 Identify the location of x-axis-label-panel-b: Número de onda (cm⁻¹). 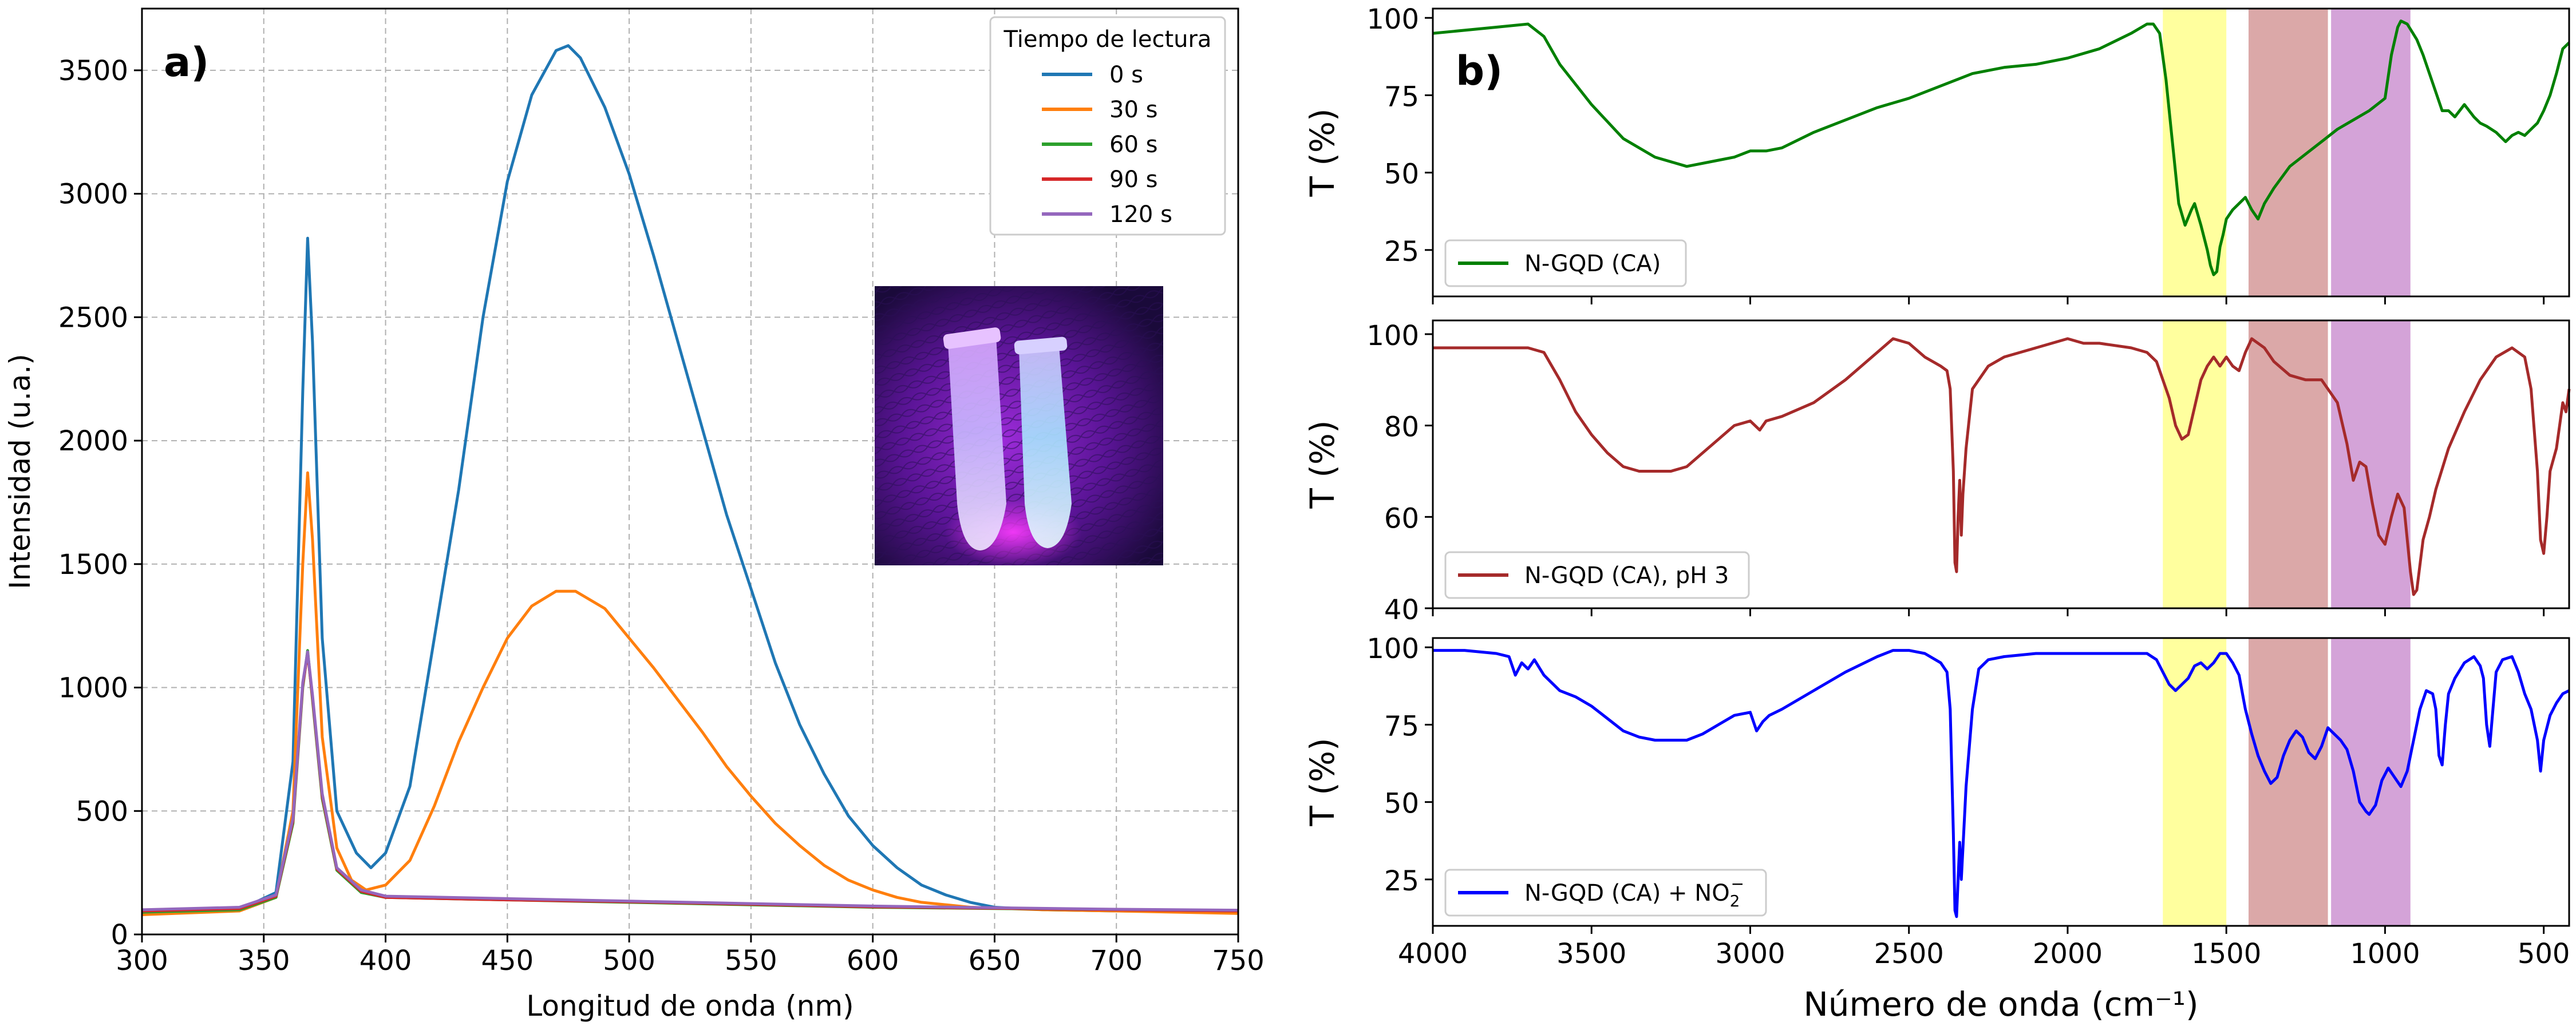
(2000, 1004).